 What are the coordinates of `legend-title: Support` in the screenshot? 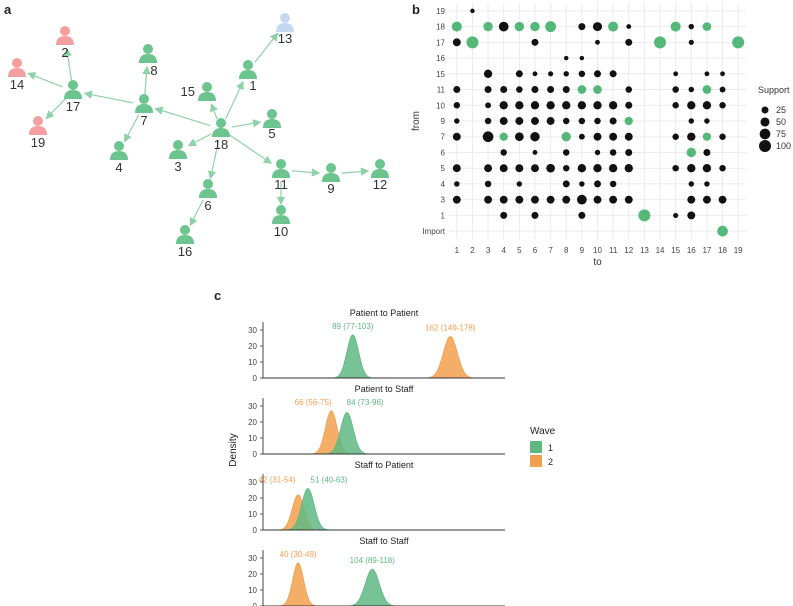 It's located at (774, 90).